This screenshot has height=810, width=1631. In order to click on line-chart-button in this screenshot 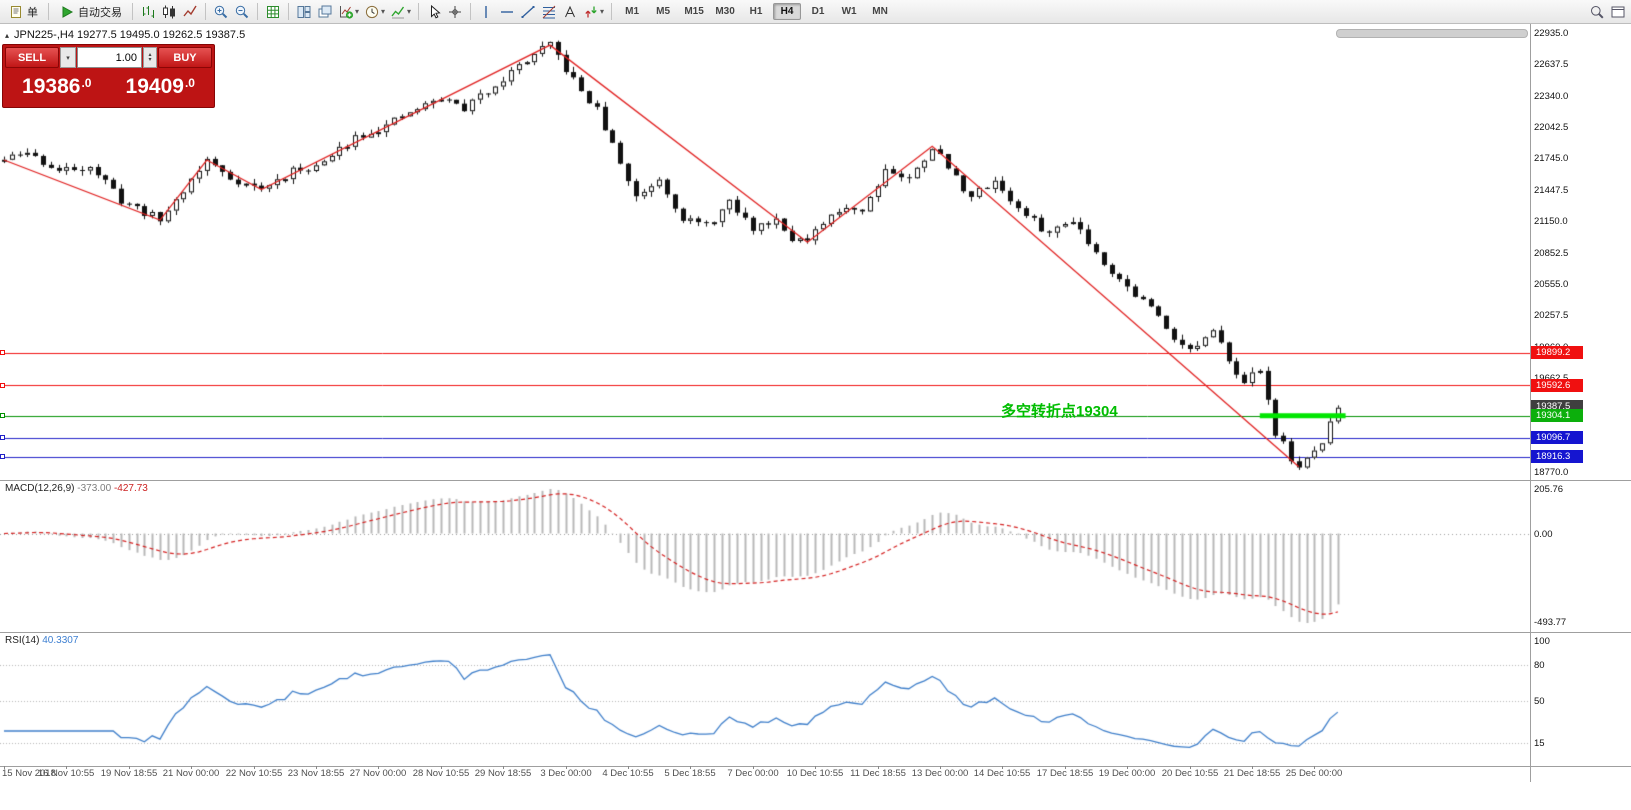, I will do `click(190, 12)`.